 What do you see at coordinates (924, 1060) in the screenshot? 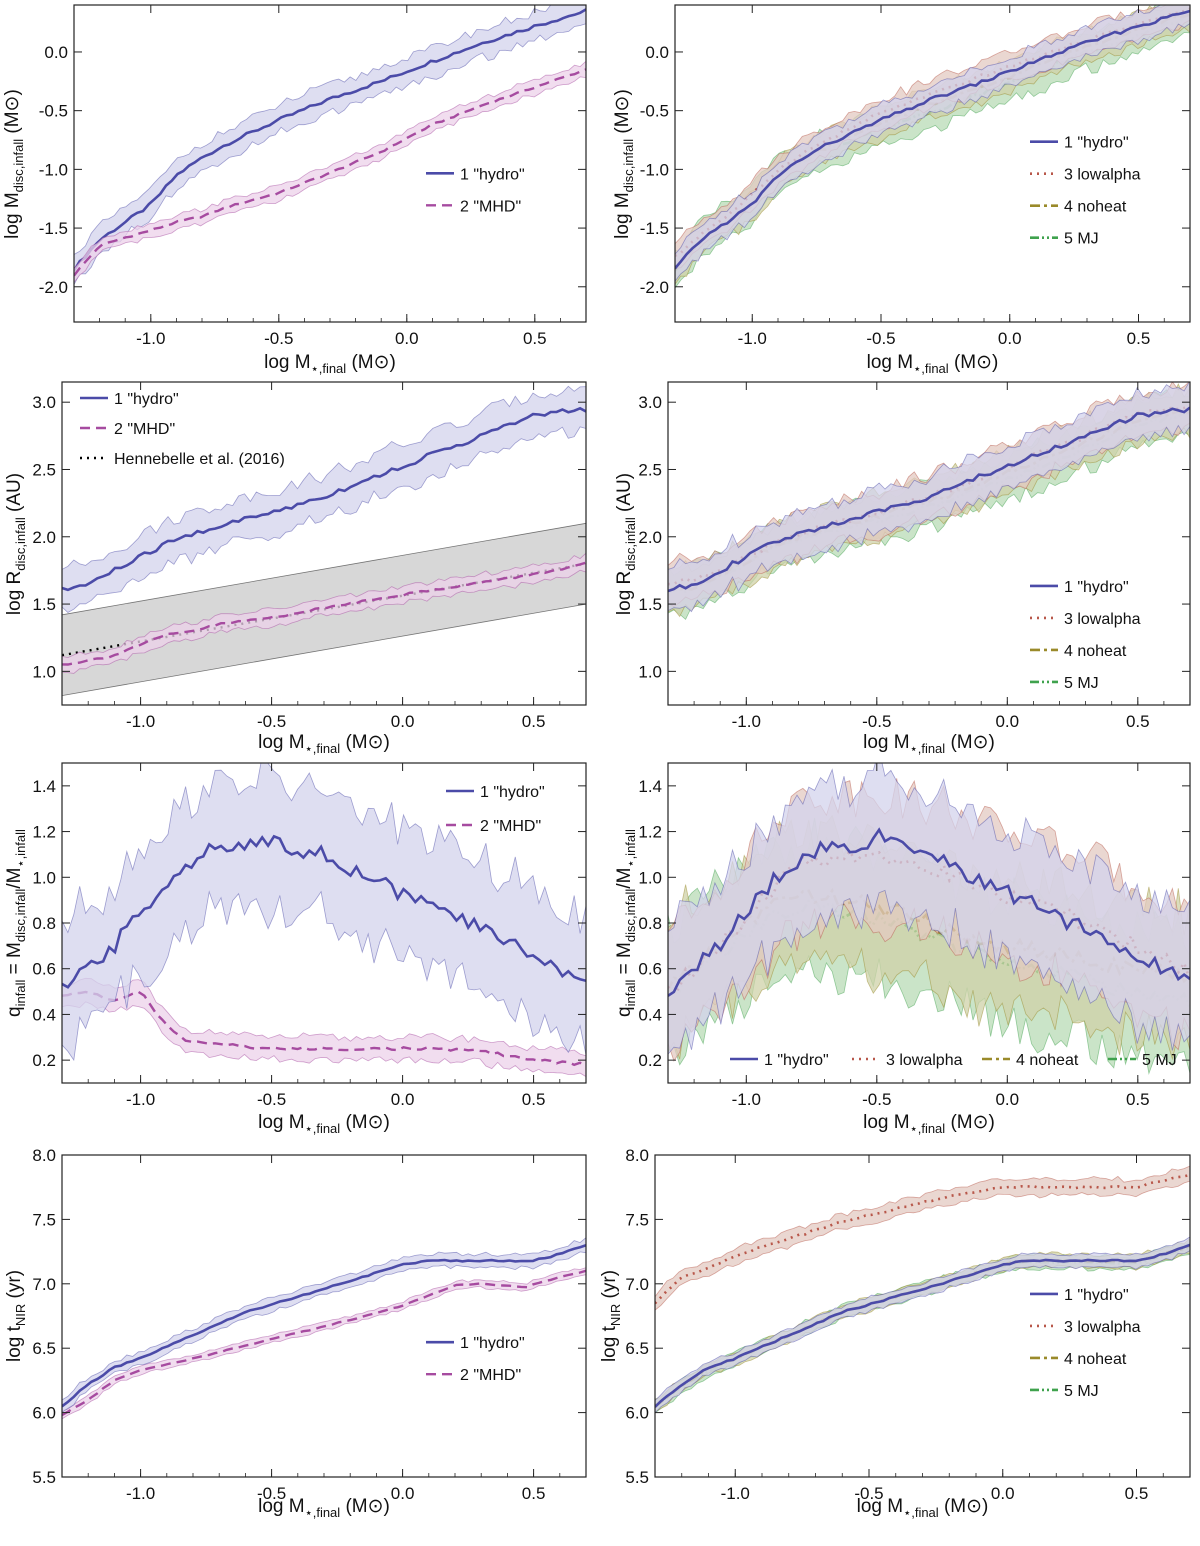
I see `legend-label-lowalpha: 3 lowalpha` at bounding box center [924, 1060].